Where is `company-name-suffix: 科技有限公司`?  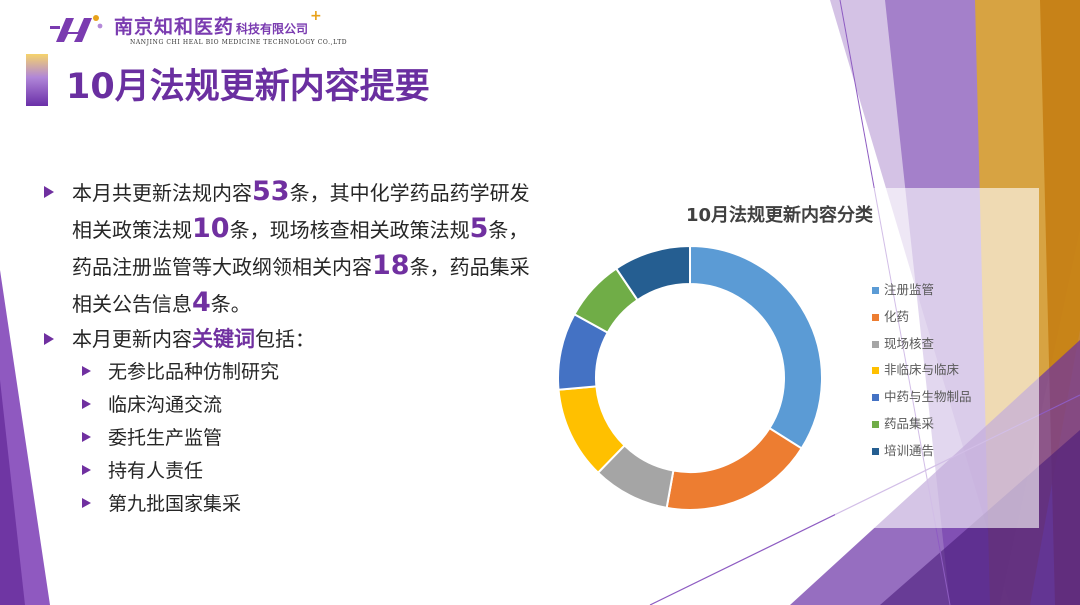 company-name-suffix: 科技有限公司 is located at coordinates (272, 29).